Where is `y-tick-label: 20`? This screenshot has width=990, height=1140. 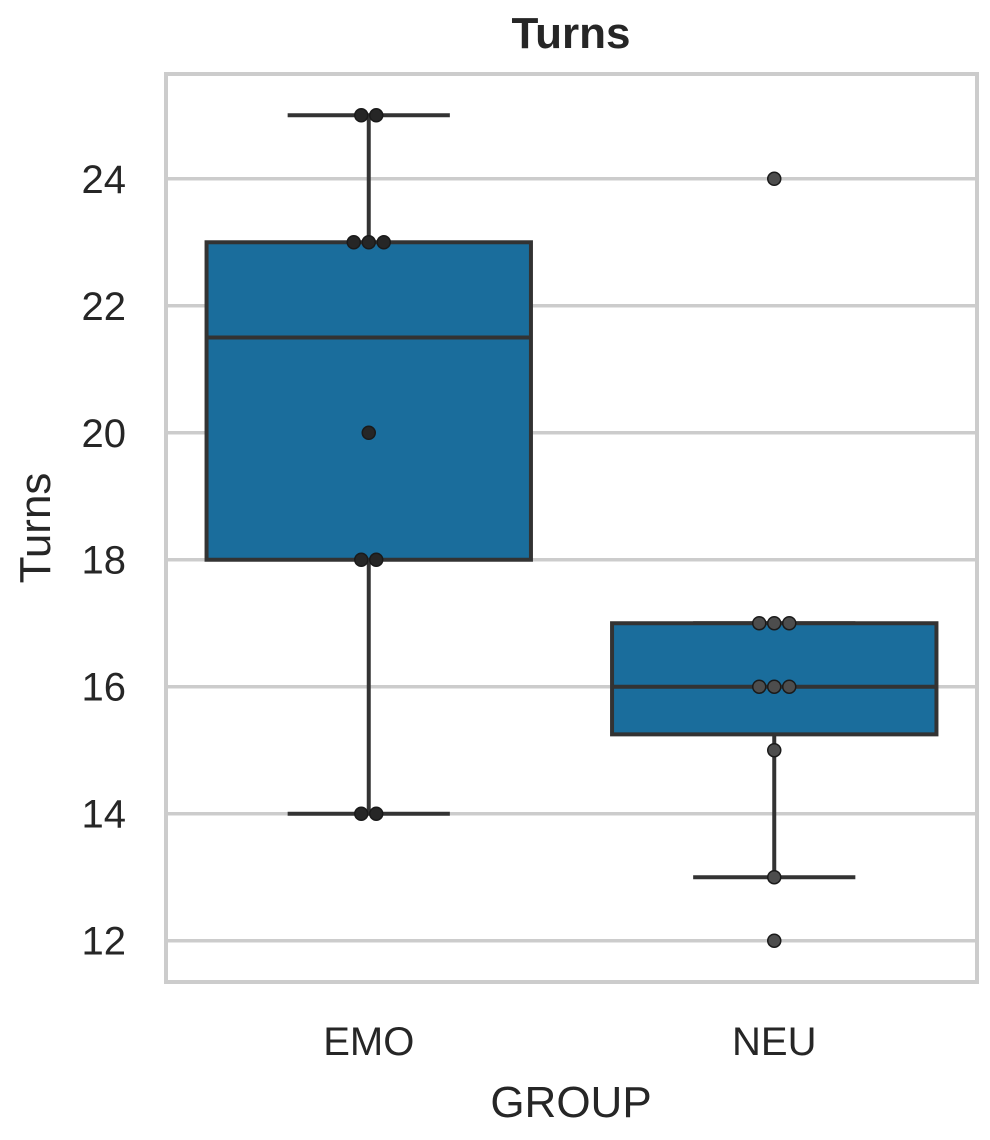
y-tick-label: 20 is located at coordinates (104, 434).